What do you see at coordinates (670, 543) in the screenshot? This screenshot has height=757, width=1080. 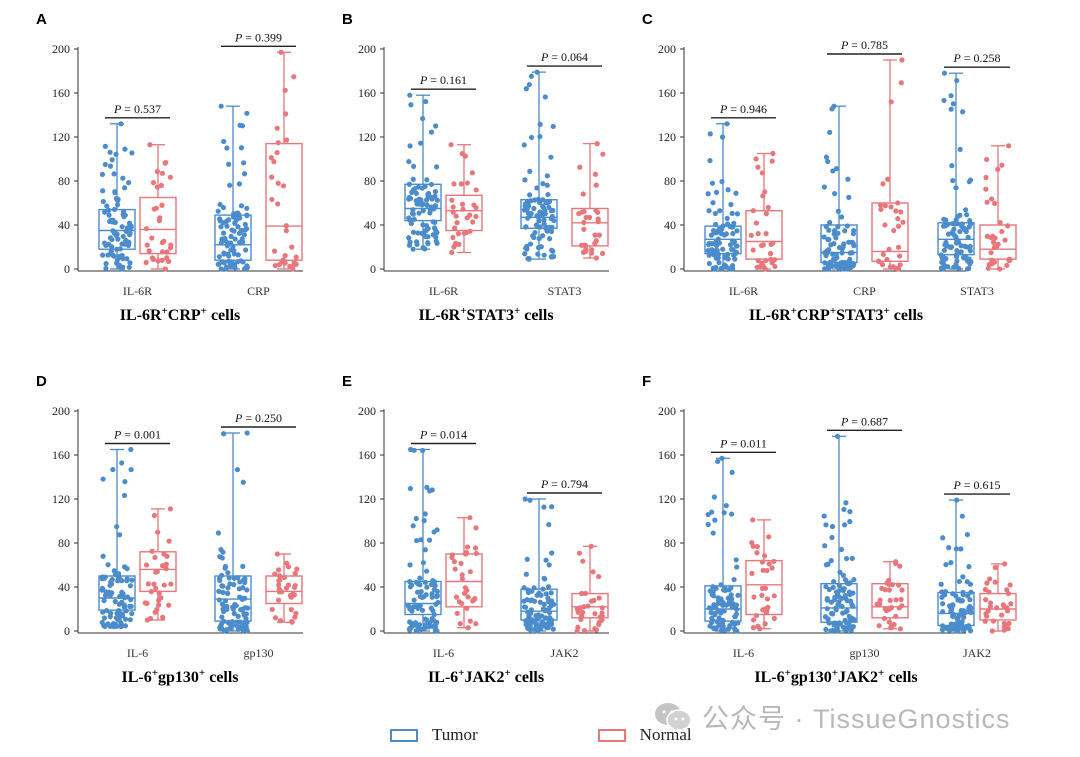 I see `y-tick-label: 80` at bounding box center [670, 543].